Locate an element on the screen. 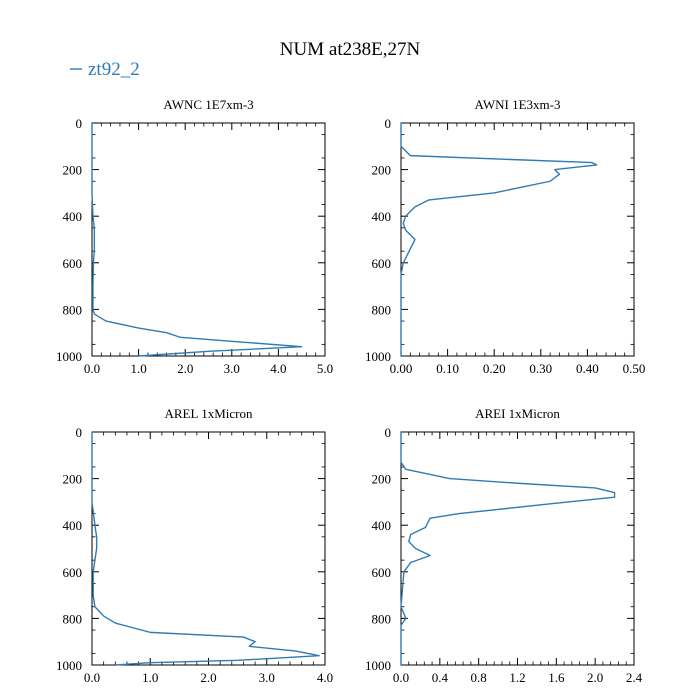 The height and width of the screenshot is (700, 700). panel-4-frame is located at coordinates (517, 548).